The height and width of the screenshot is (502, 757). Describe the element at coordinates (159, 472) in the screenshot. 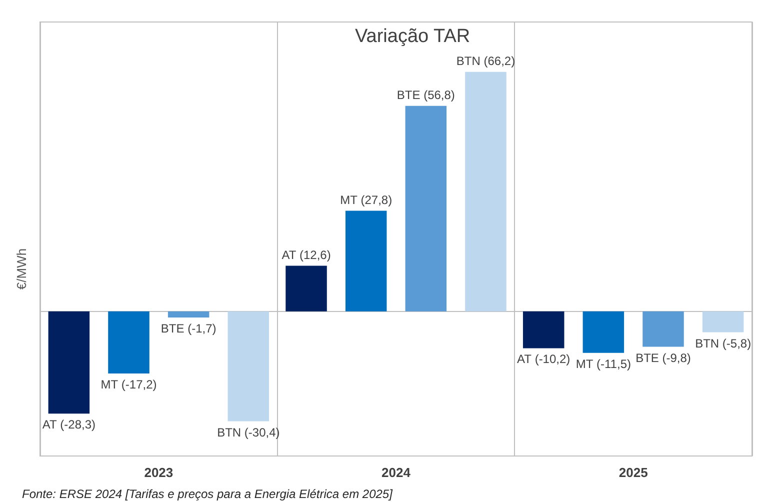

I see `x-tick-label: 2023` at that location.